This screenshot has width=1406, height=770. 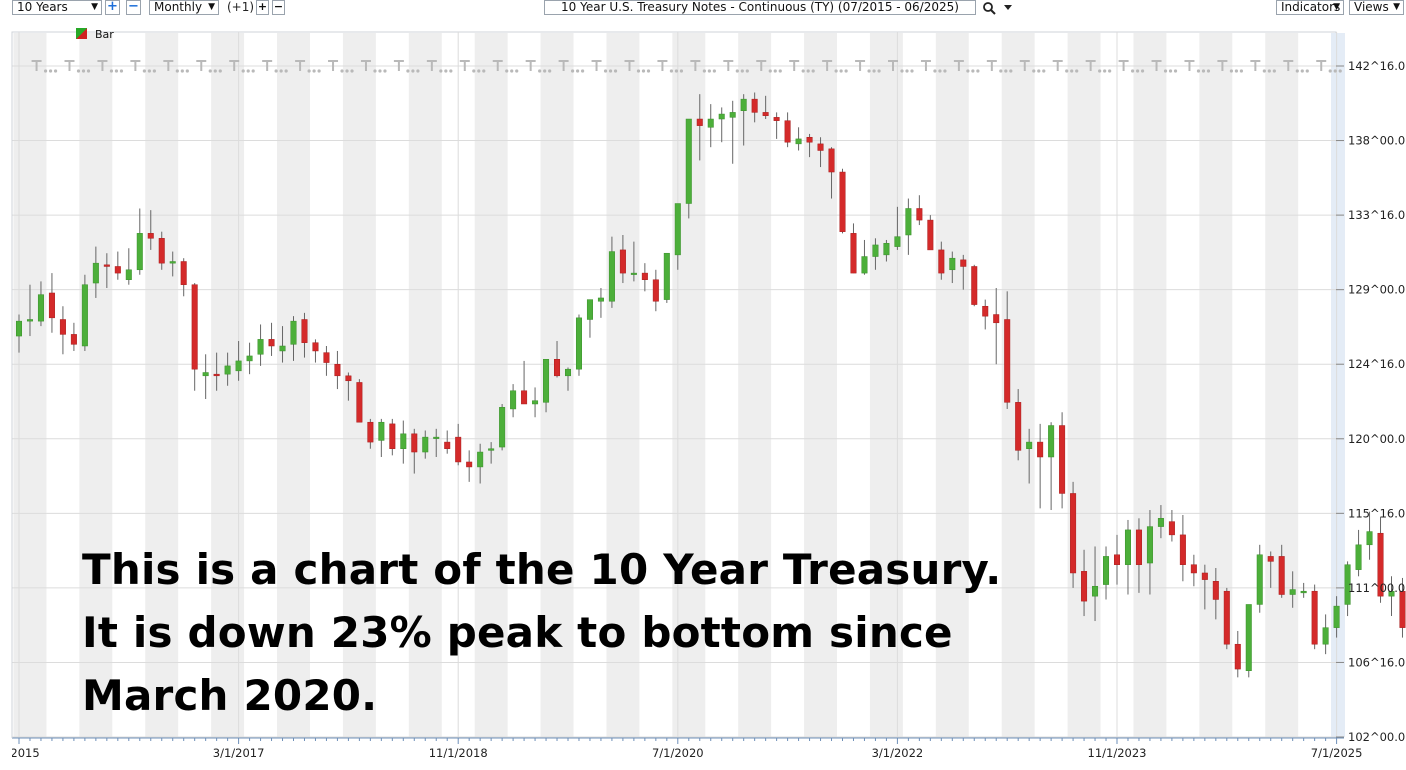 What do you see at coordinates (184, 7) in the screenshot?
I see `period-select: Monthly ▼` at bounding box center [184, 7].